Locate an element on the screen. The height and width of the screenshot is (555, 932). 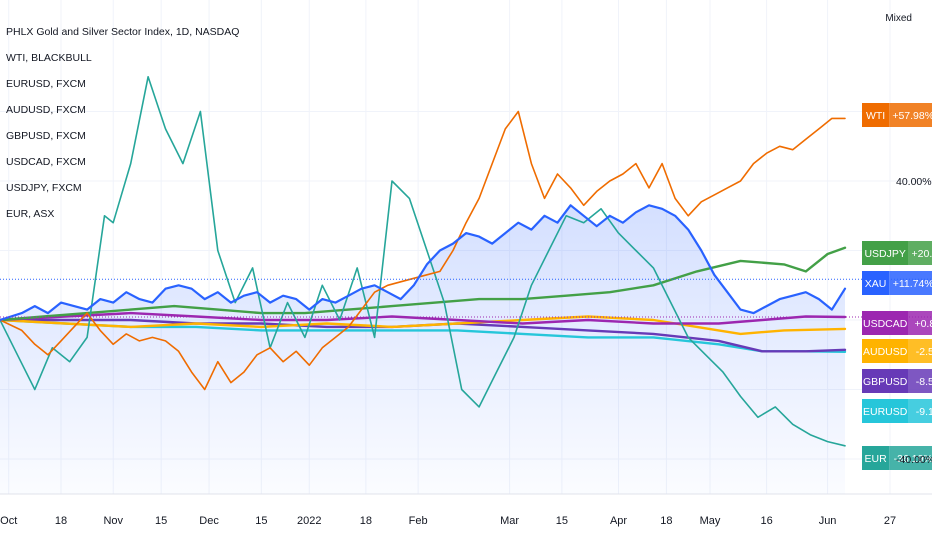
series-line-usdcad is located at coordinates (423, 318).